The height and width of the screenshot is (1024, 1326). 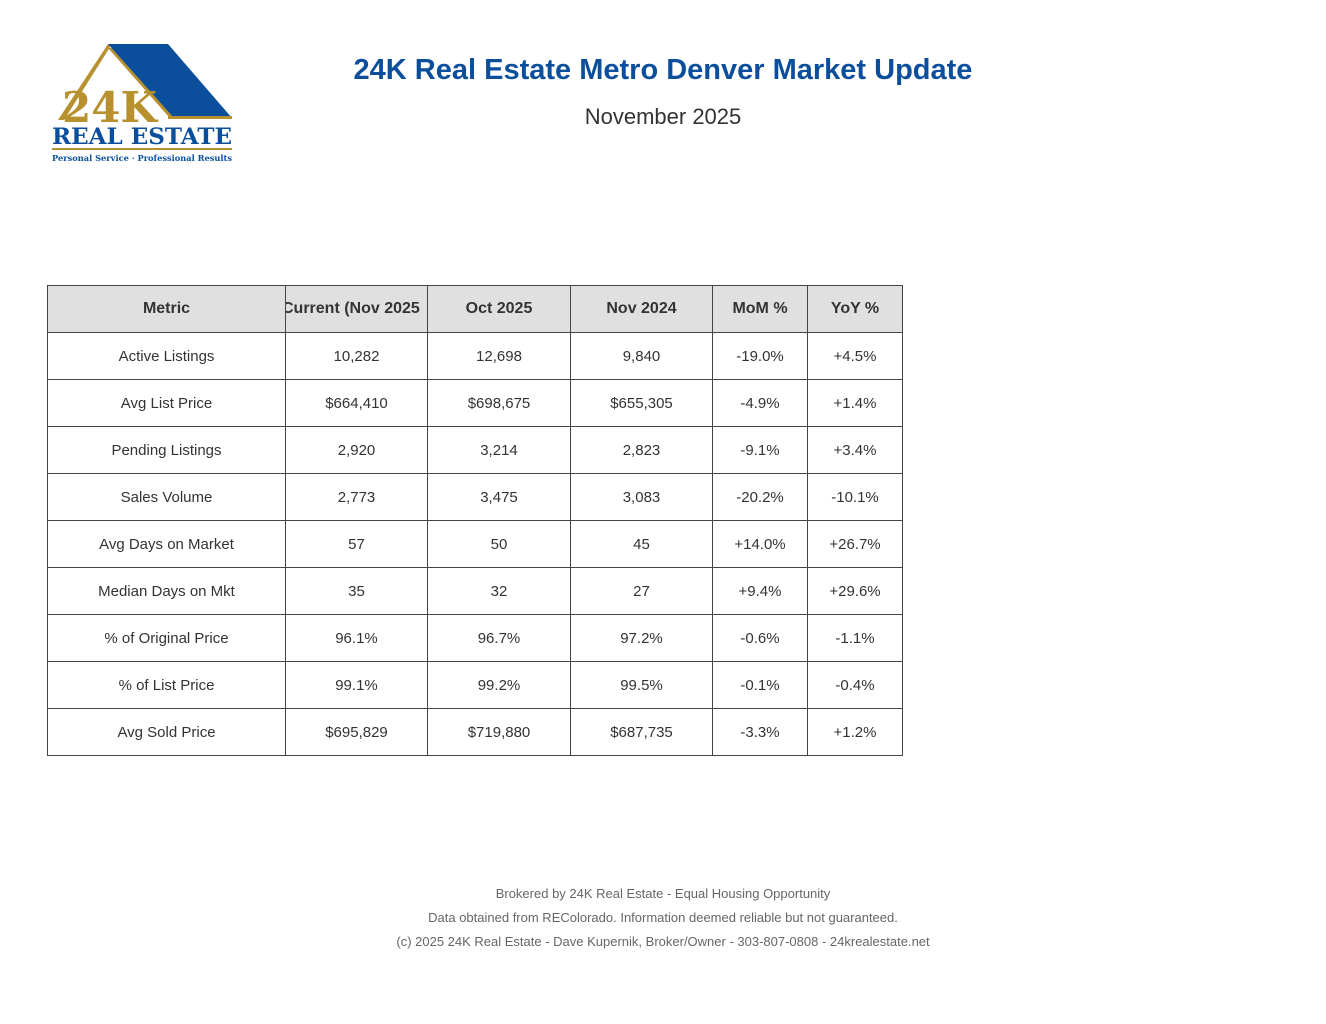 I want to click on nov-2024-value: 9,840, so click(x=641, y=356).